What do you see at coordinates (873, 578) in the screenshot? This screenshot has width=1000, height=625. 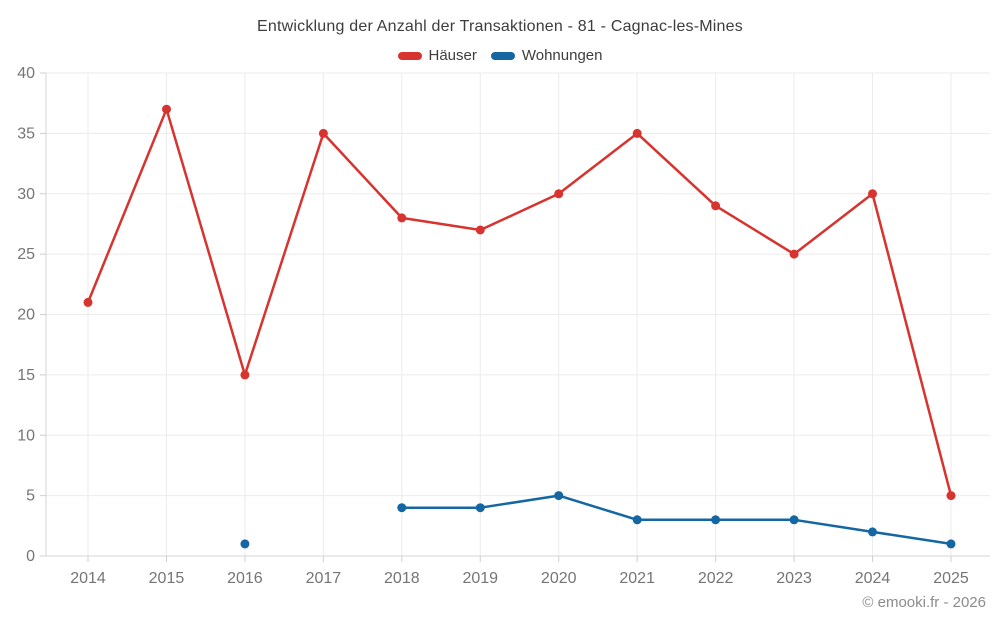 I see `x-tick-label: 2024` at bounding box center [873, 578].